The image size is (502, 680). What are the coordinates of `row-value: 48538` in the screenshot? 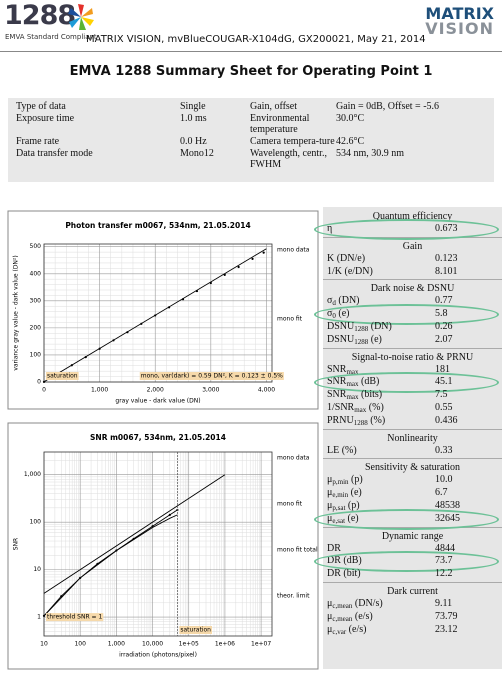 It's located at (447, 505).